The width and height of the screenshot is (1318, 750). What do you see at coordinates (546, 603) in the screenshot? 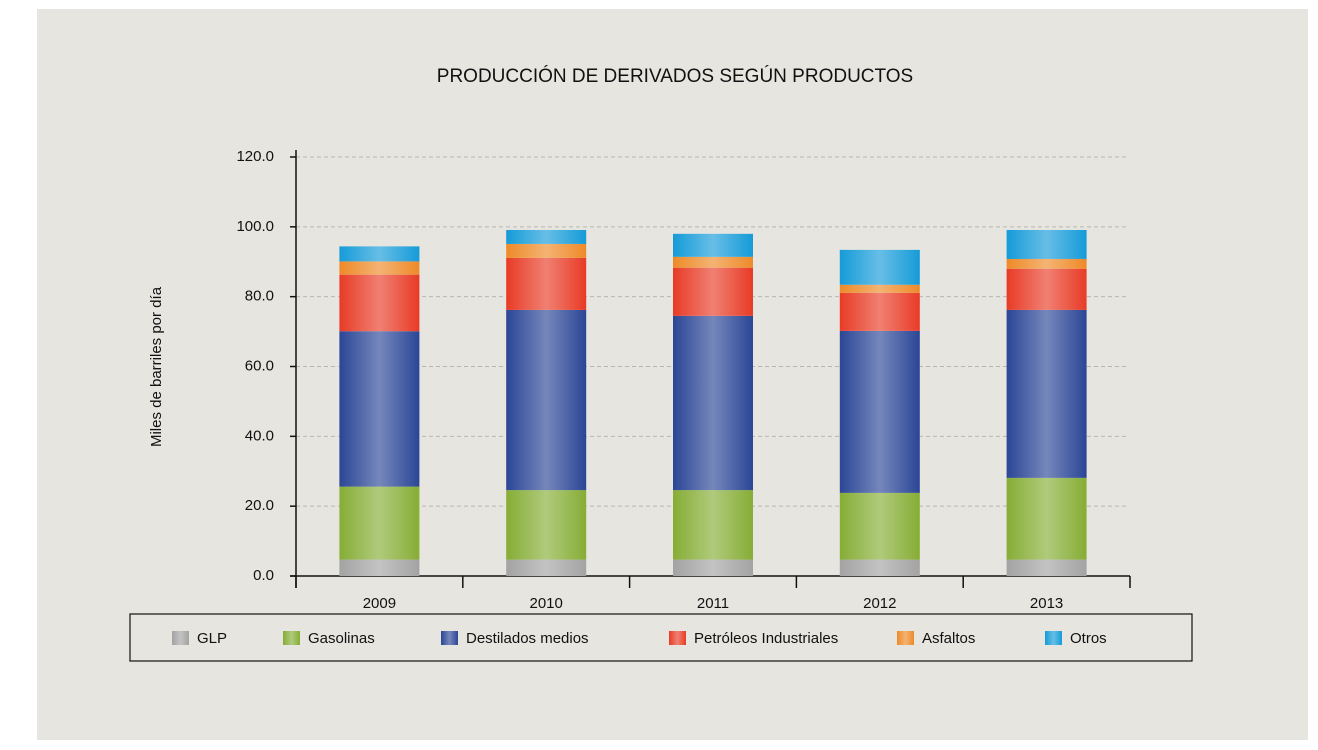
I see `x-tick-label: 2010` at bounding box center [546, 603].